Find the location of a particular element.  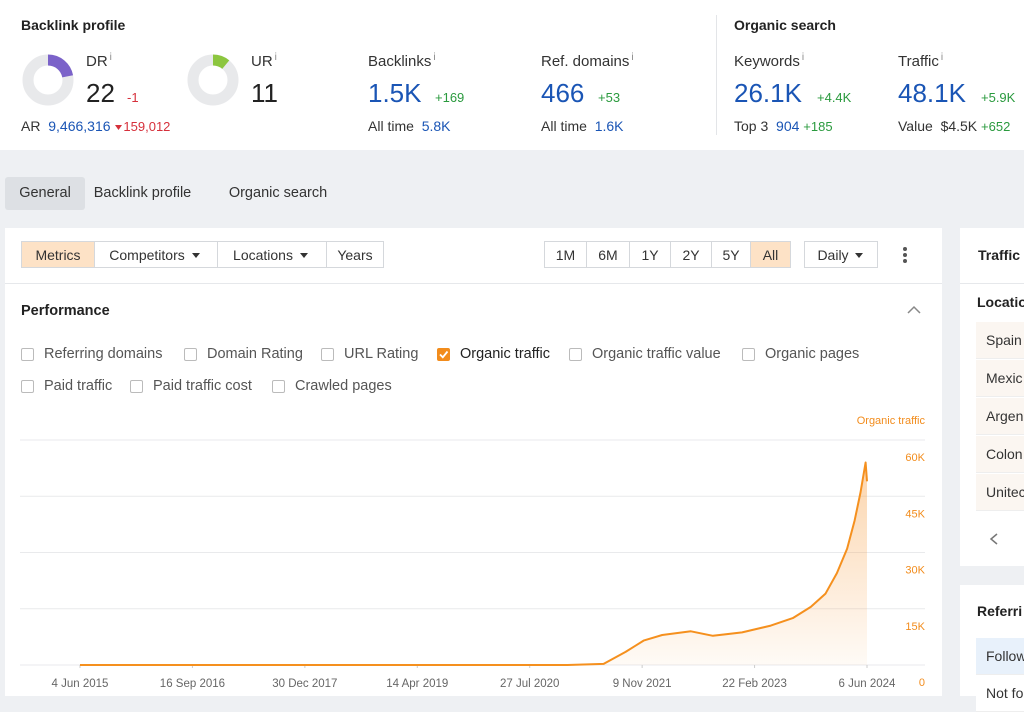

metric-checkbox: Referring domains is located at coordinates (91, 354).